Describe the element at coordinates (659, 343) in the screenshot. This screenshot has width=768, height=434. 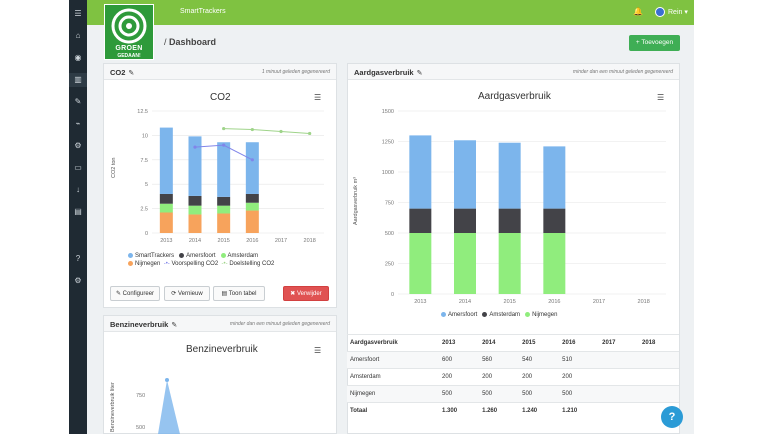
I see `table-cell: 2018` at that location.